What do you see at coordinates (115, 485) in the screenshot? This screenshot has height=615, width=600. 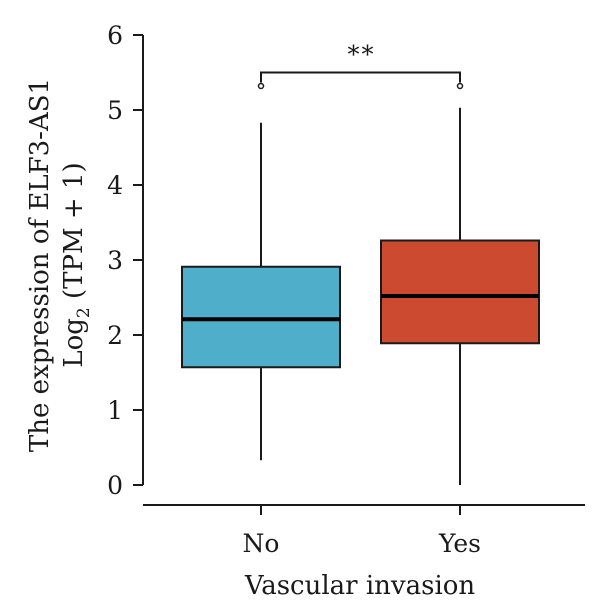 I see `y-tick-label: 0` at bounding box center [115, 485].